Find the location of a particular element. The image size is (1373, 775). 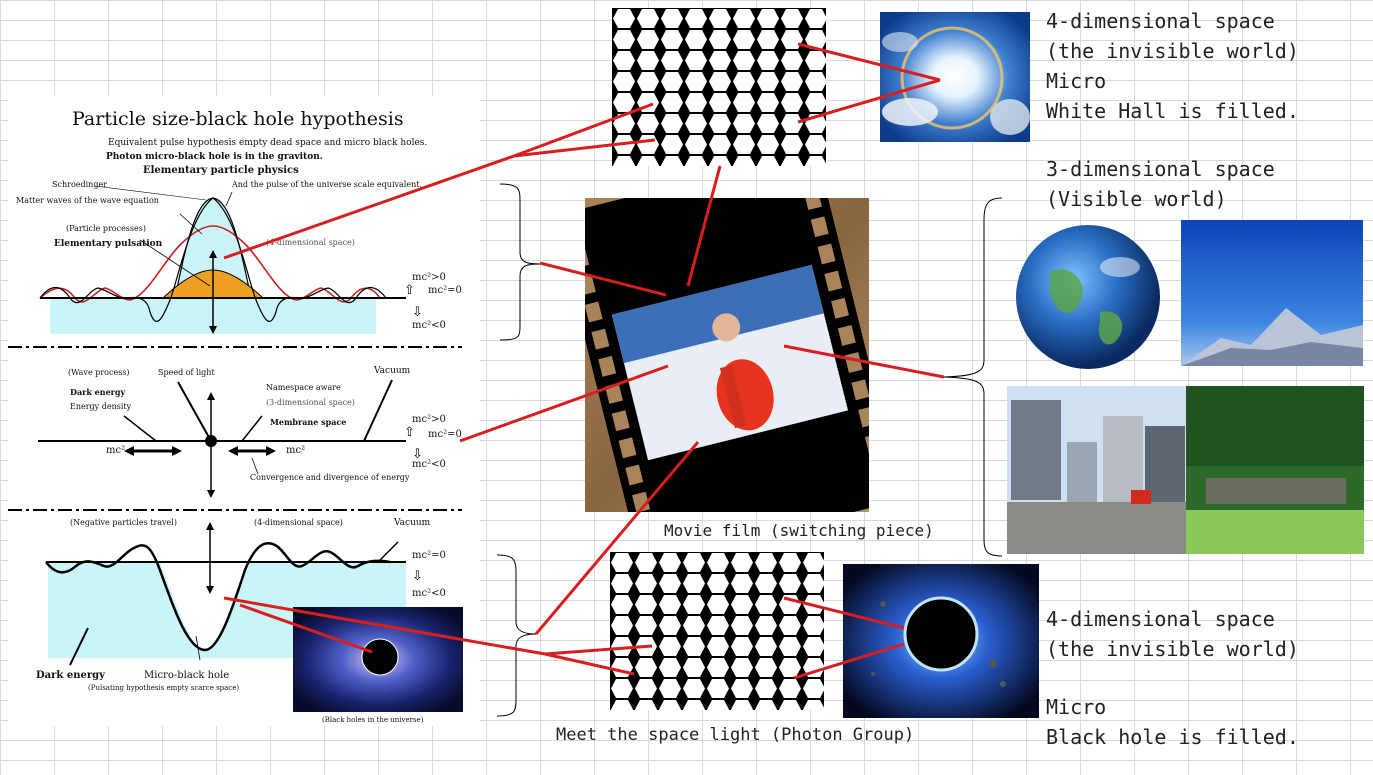

sun-halo-image is located at coordinates (955, 77).